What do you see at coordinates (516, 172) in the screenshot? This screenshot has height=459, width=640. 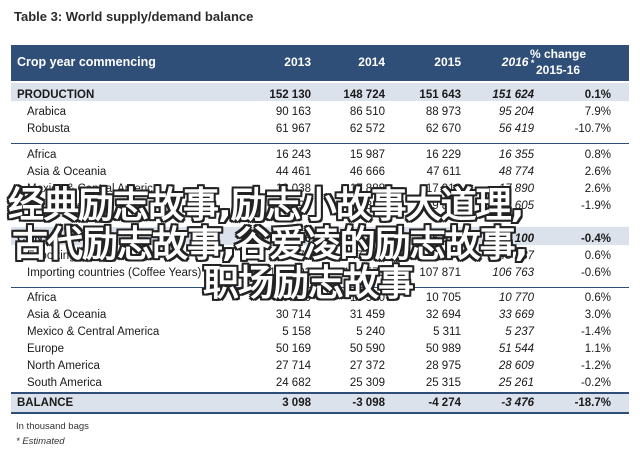 I see `cell-value: 48 774` at bounding box center [516, 172].